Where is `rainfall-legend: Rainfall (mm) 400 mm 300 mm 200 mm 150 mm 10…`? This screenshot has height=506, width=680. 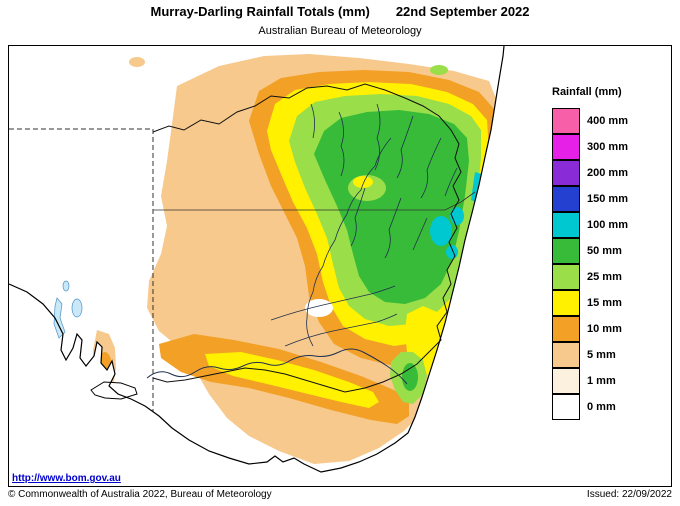 rainfall-legend: Rainfall (mm) 400 mm 300 mm 200 mm 150 mm 10… is located at coordinates (609, 253).